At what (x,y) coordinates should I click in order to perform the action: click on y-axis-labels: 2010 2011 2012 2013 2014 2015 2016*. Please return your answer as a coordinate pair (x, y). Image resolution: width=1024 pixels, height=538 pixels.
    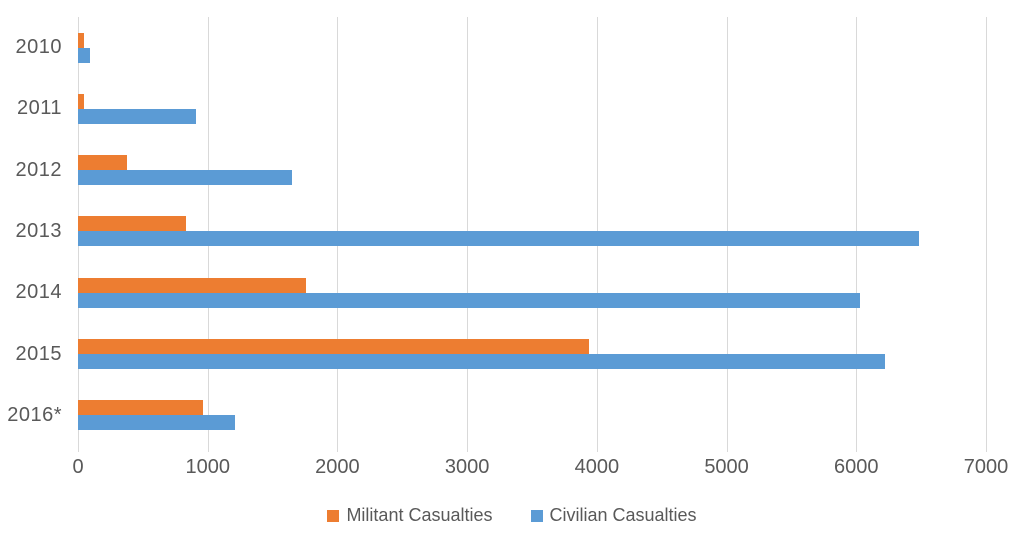
    Looking at the image, I should click on (35, 231).